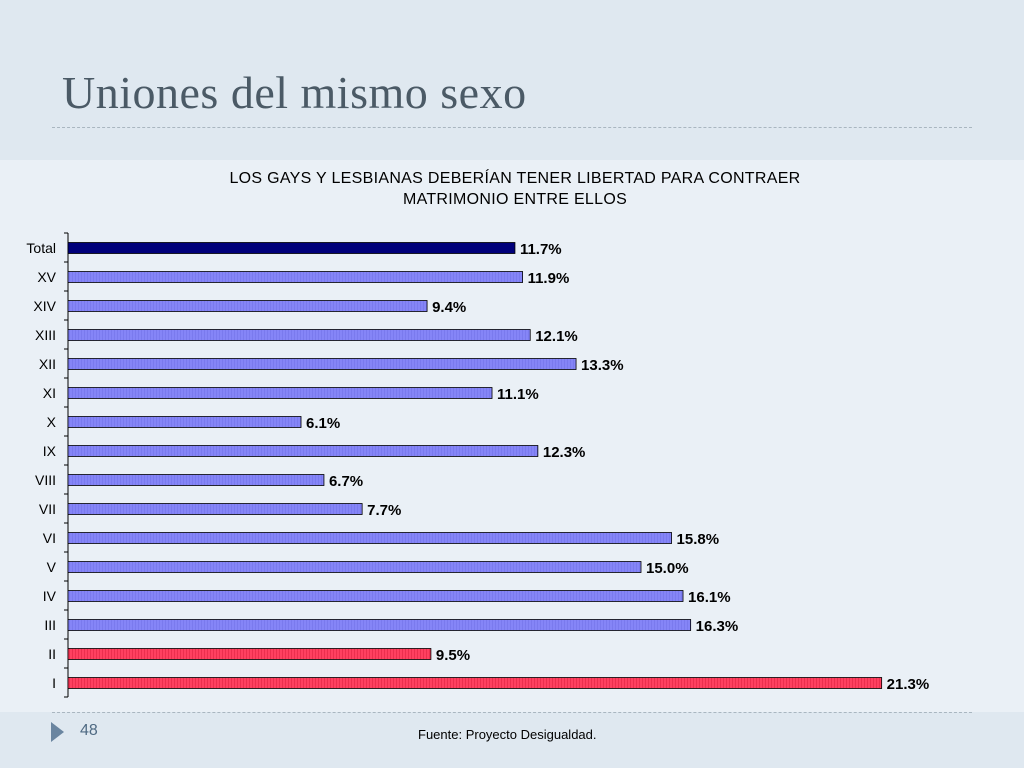  I want to click on data-label: 6.7%, so click(346, 481).